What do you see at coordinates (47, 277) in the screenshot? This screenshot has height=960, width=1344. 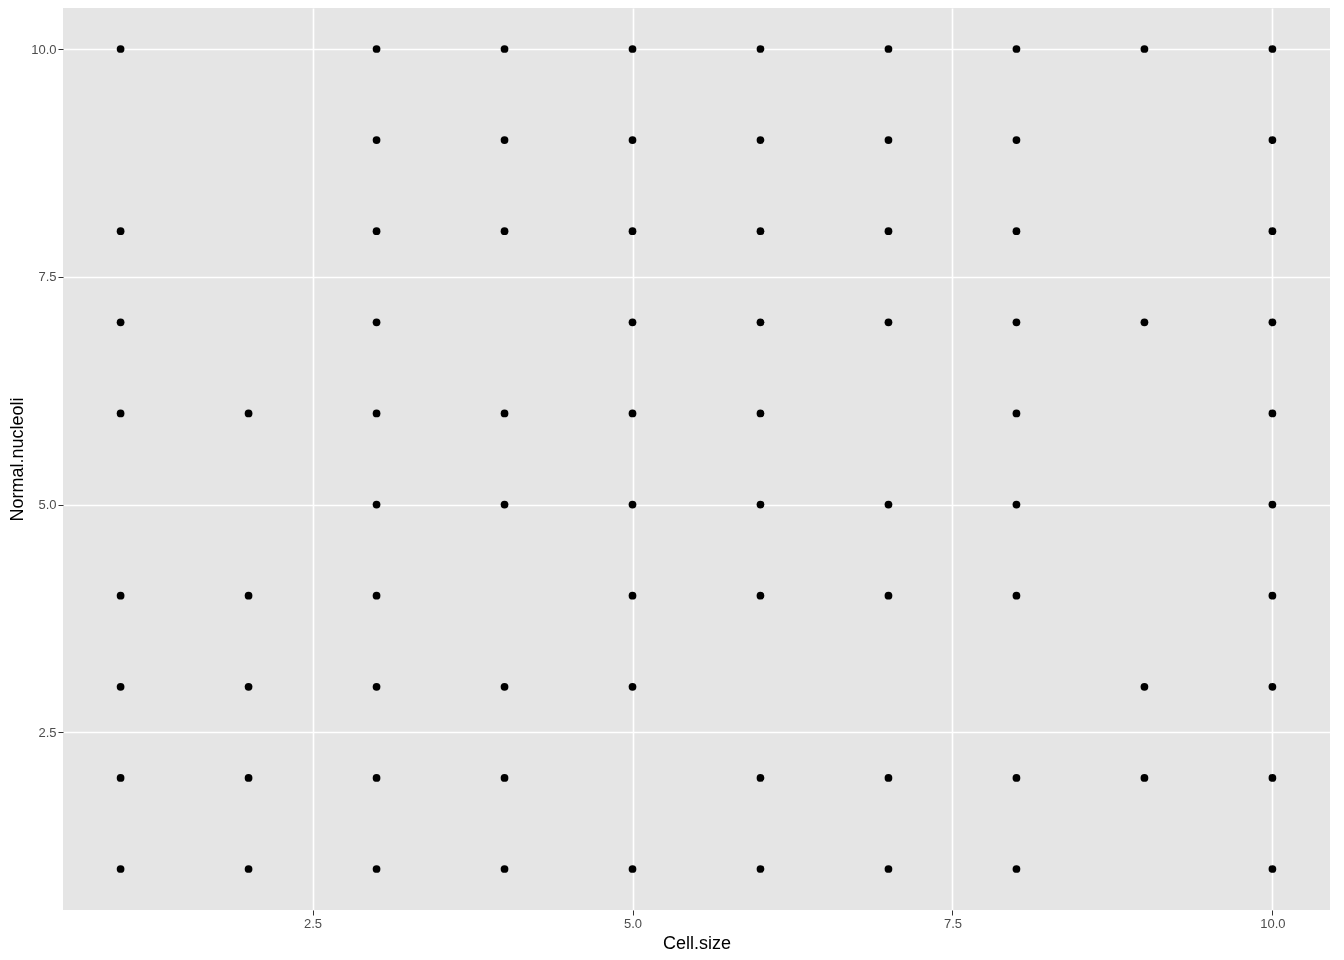 I see `y-tick-label: 7.5` at bounding box center [47, 277].